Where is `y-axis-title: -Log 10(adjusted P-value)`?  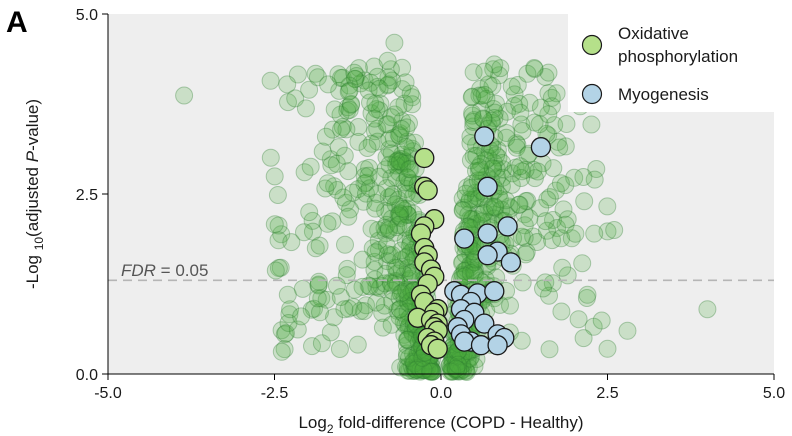 y-axis-title: -Log 10(adjusted P-value) is located at coordinates (34, 194).